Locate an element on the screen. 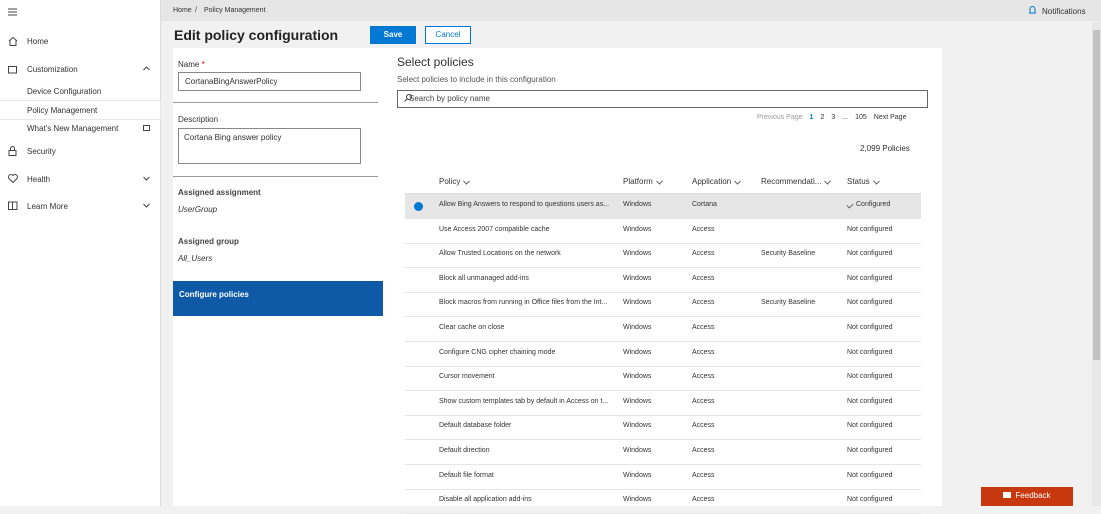 Image resolution: width=1101 pixels, height=514 pixels. description-input: Cortana Bing answer policy is located at coordinates (269, 146).